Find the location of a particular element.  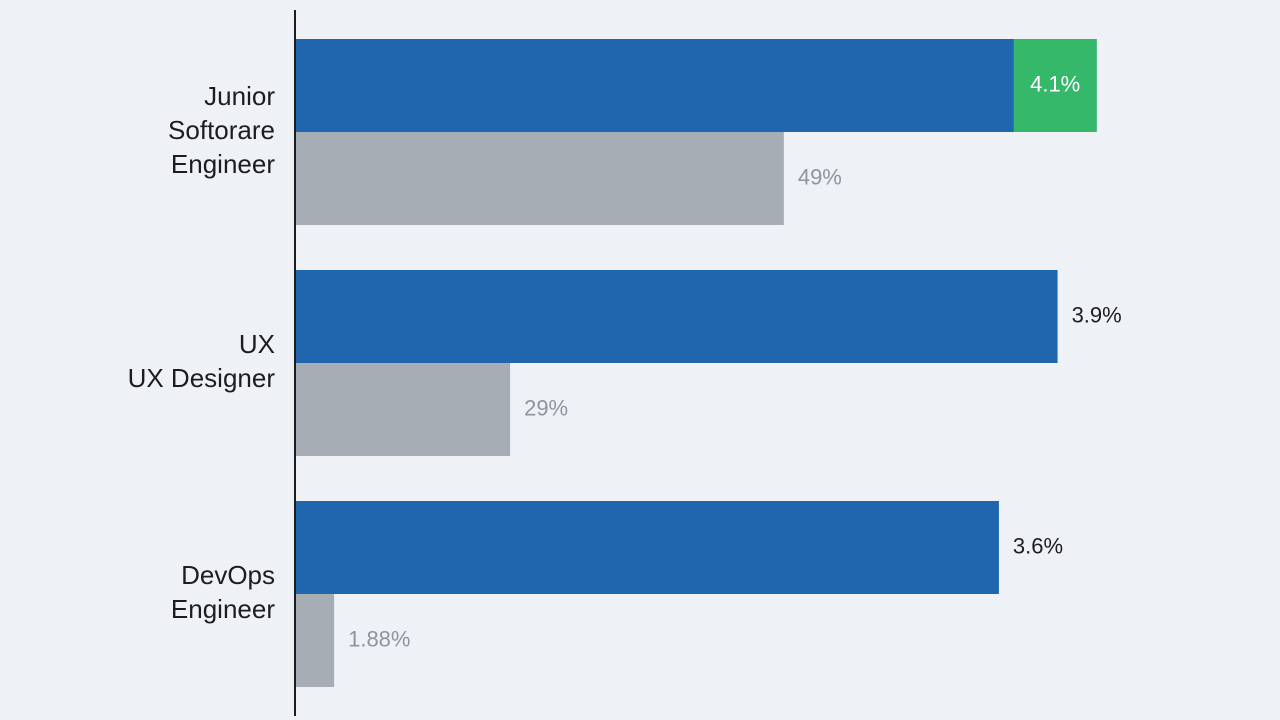

category-label-2: DevOps Engineer is located at coordinates (223, 592).